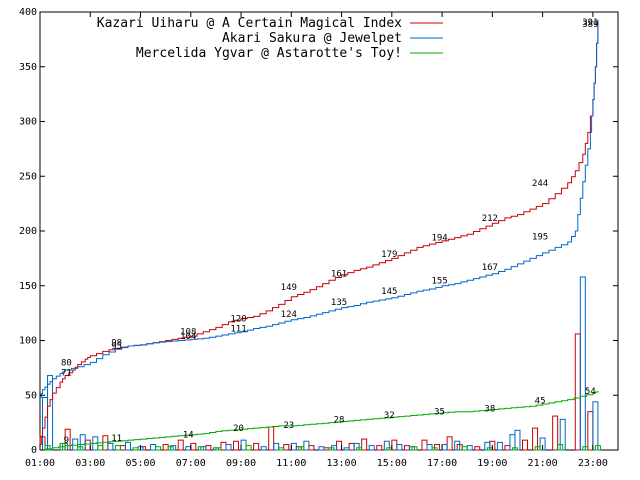 This screenshot has height=480, width=640. Describe the element at coordinates (439, 413) in the screenshot. I see `data-label: 35` at that location.